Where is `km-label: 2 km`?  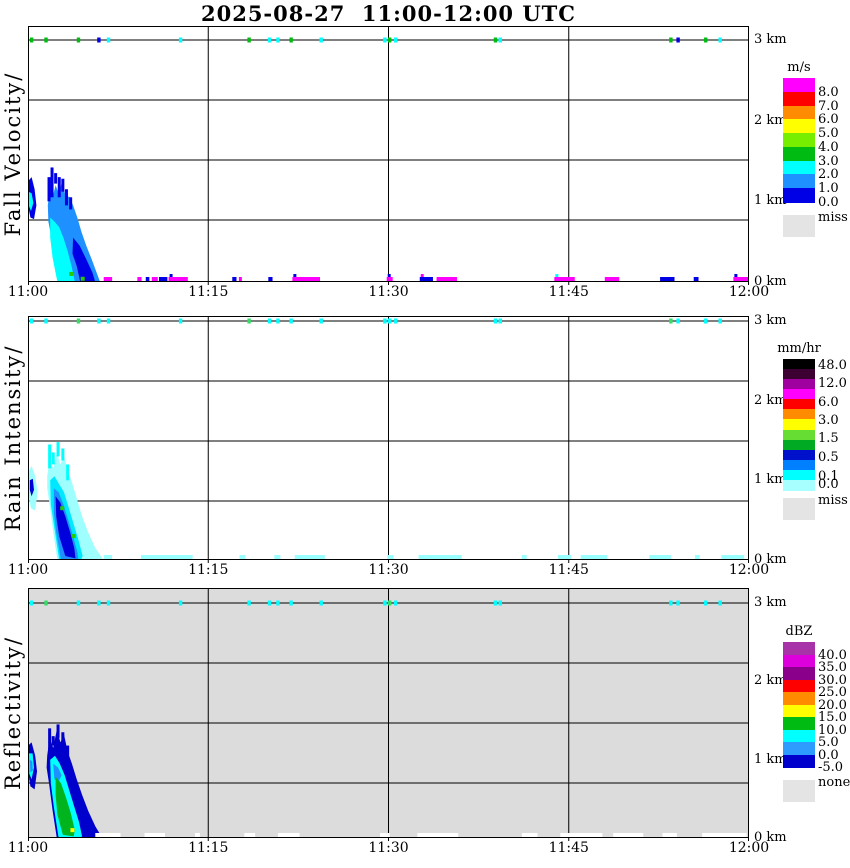
km-label: 2 km is located at coordinates (770, 120).